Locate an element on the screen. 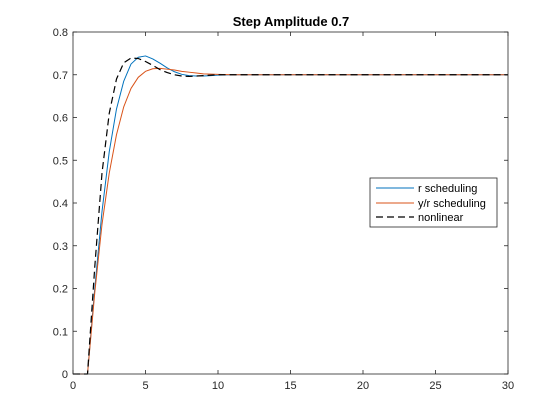 This screenshot has width=560, height=420. y-tick-label: 0.5 is located at coordinates (60, 161).